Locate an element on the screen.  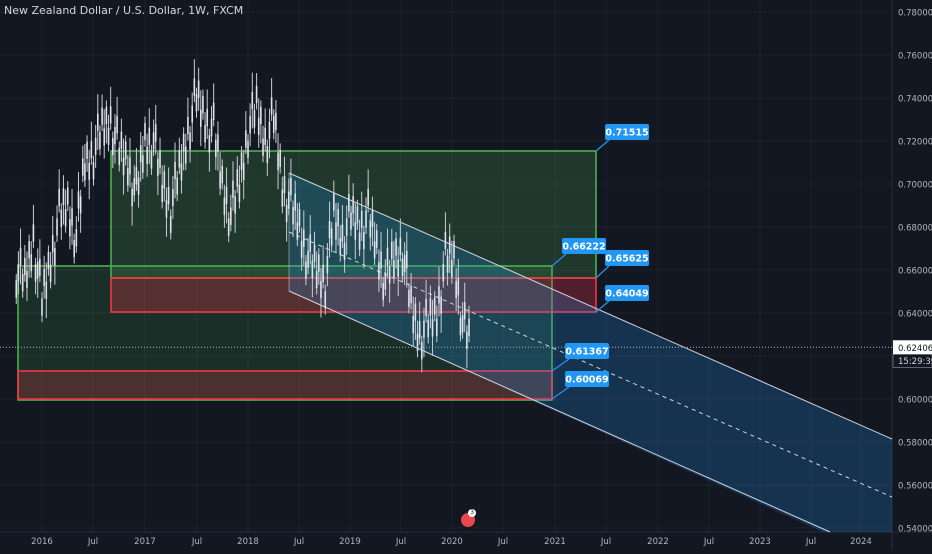
time-tick-label: 2023 is located at coordinates (760, 542).